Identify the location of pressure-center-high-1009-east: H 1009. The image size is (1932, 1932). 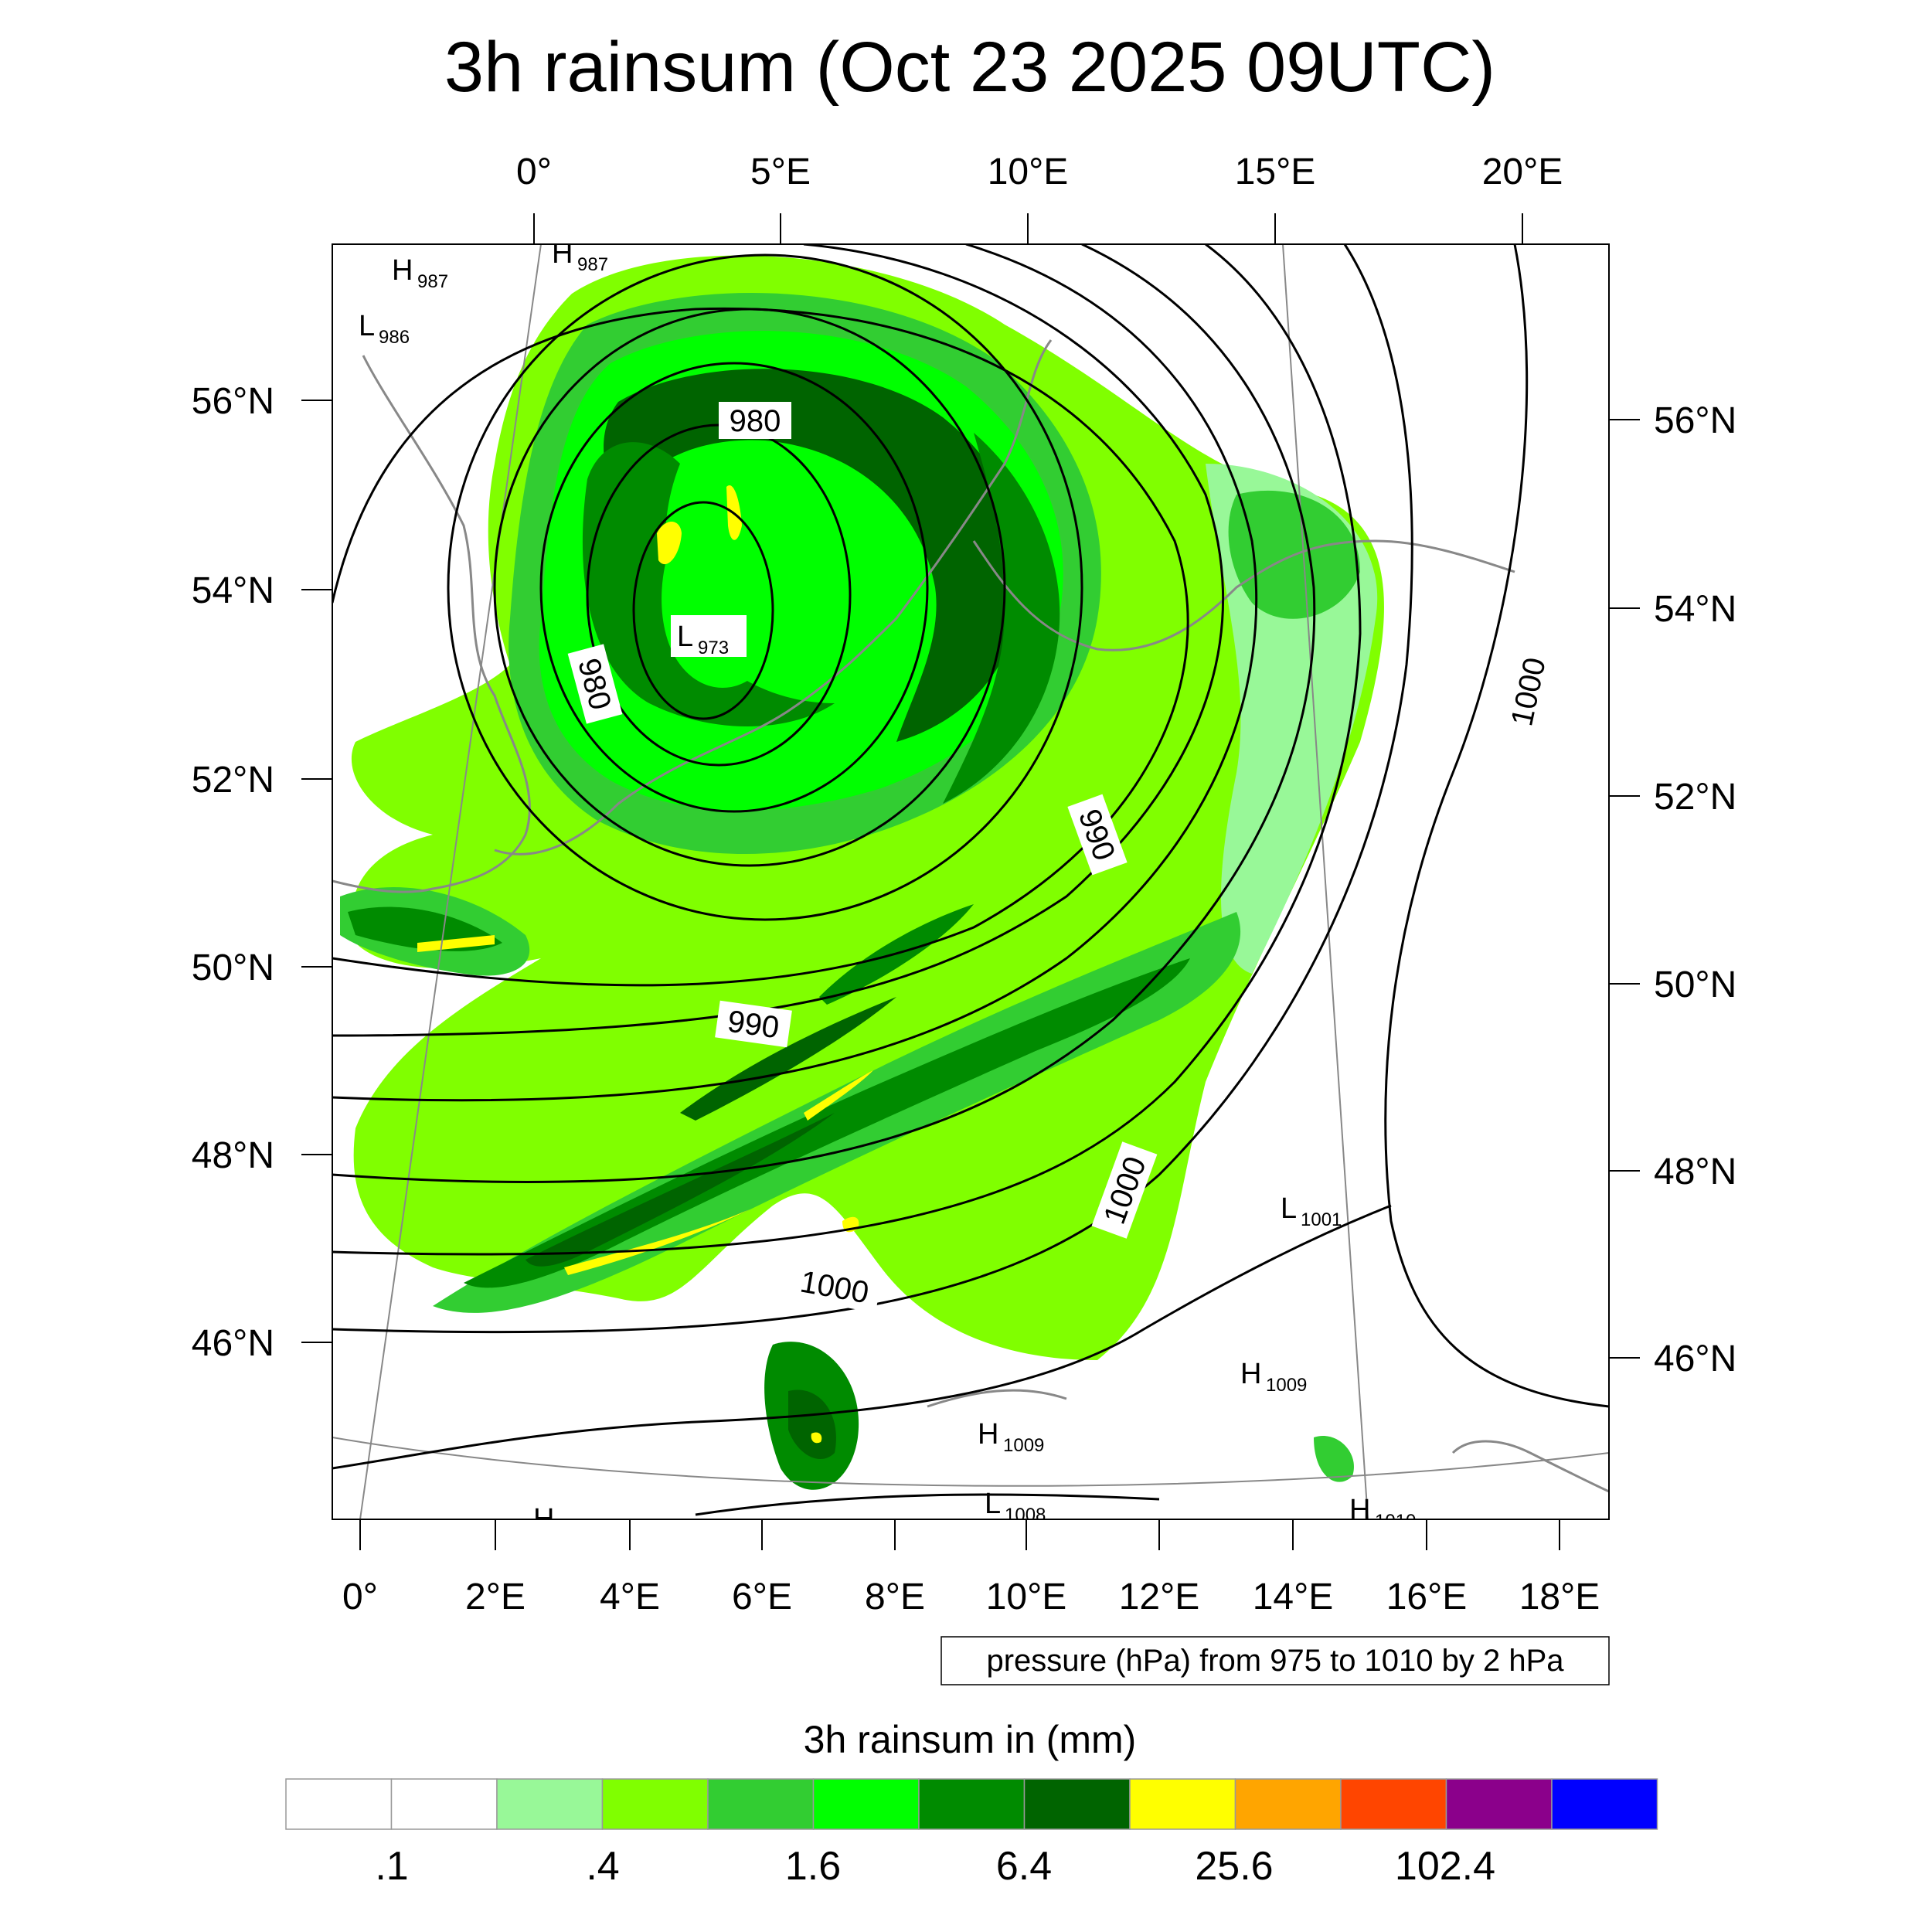
(1274, 1377).